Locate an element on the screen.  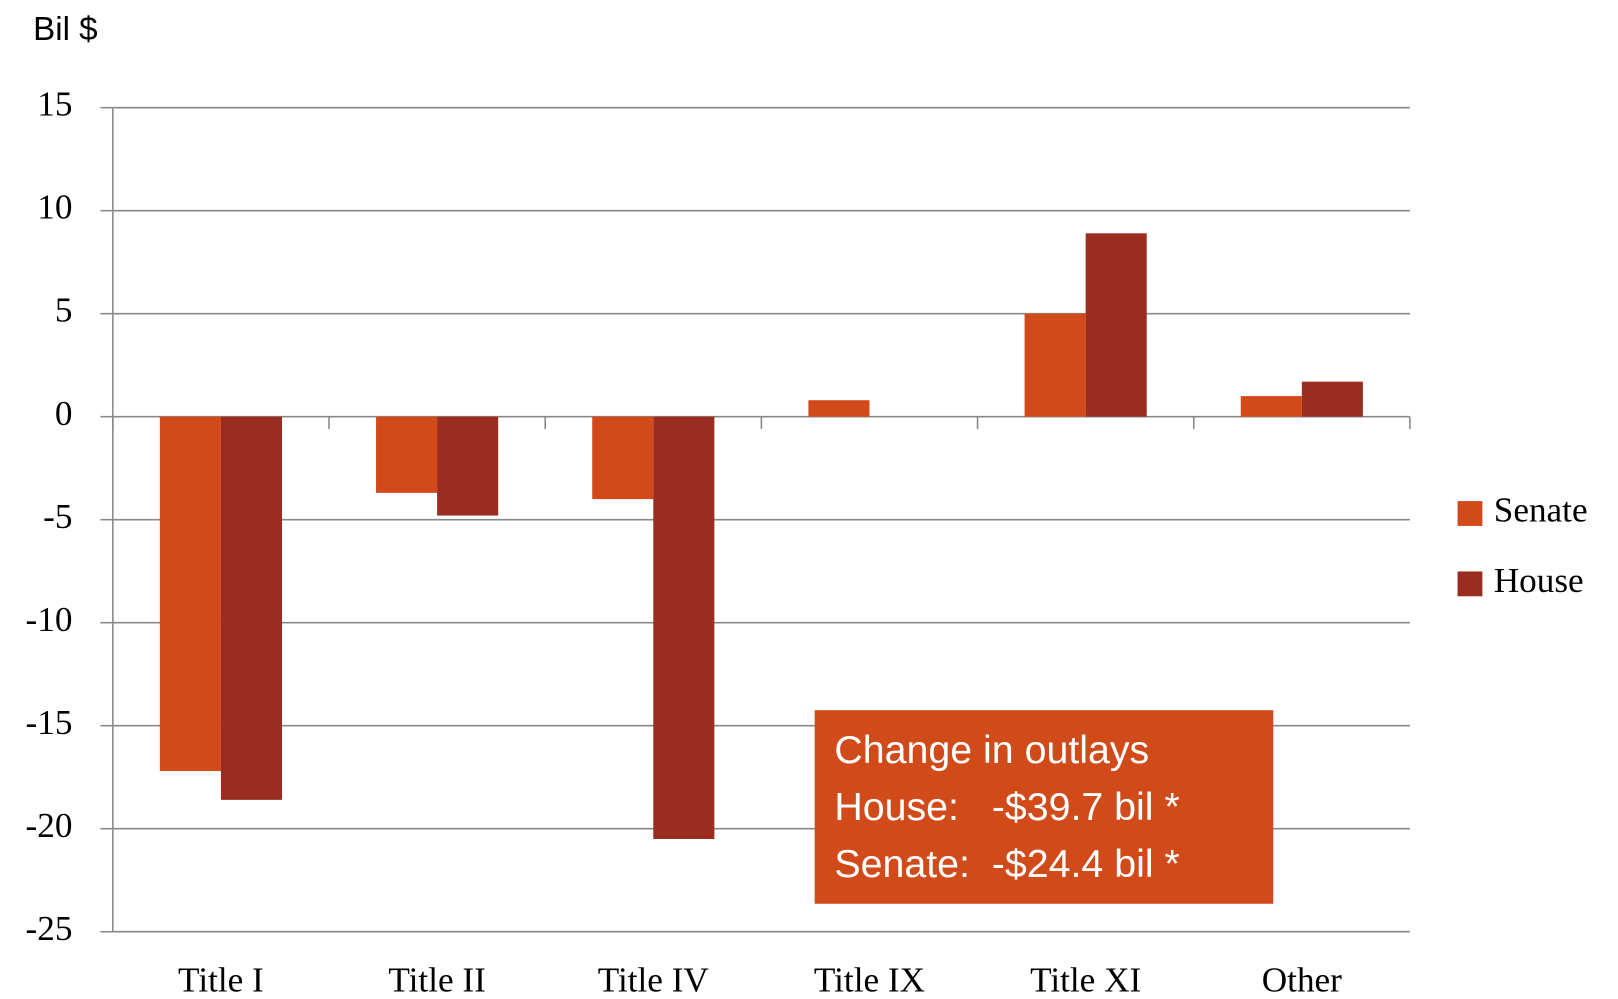
y-tick-label: -10 is located at coordinates (49, 619).